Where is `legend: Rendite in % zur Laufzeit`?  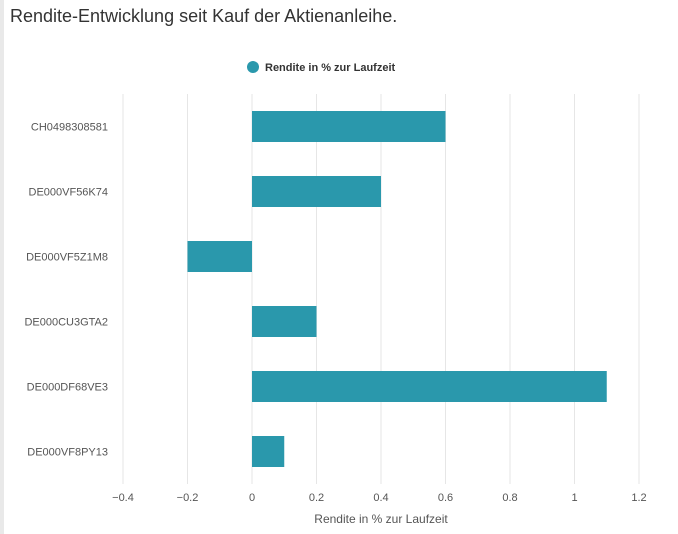 legend: Rendite in % zur Laufzeit is located at coordinates (321, 67).